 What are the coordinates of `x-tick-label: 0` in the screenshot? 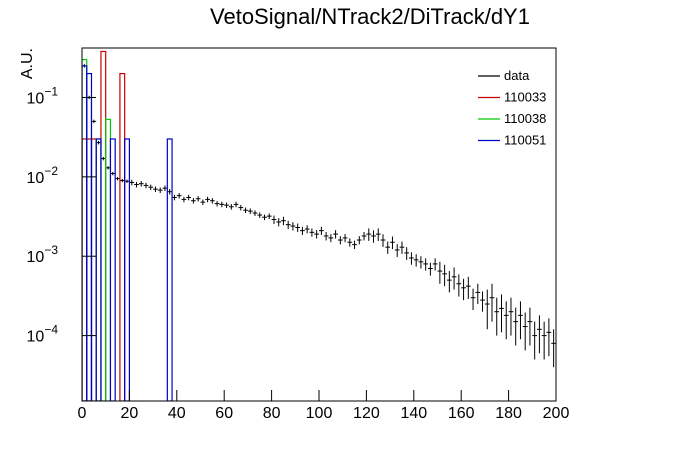 It's located at (82, 413).